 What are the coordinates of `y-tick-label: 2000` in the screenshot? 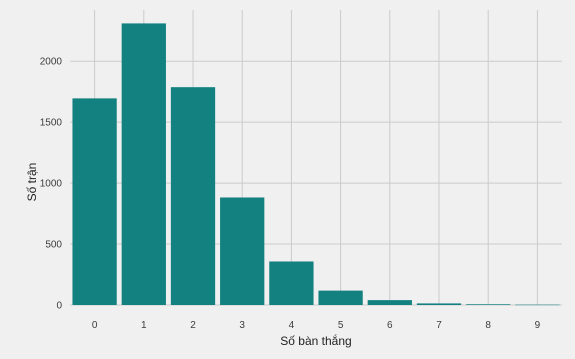 It's located at (51, 62).